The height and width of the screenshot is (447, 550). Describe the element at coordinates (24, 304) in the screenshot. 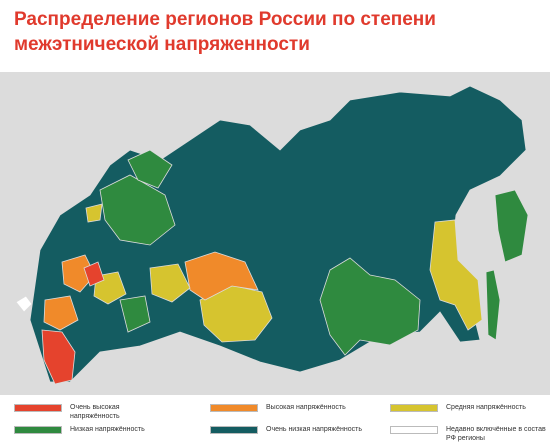

I see `region-new` at that location.